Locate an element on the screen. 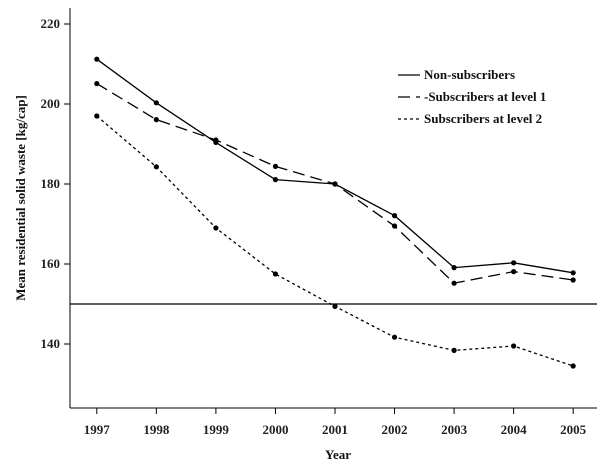  y-tick-label-200: 200 is located at coordinates (51, 103).